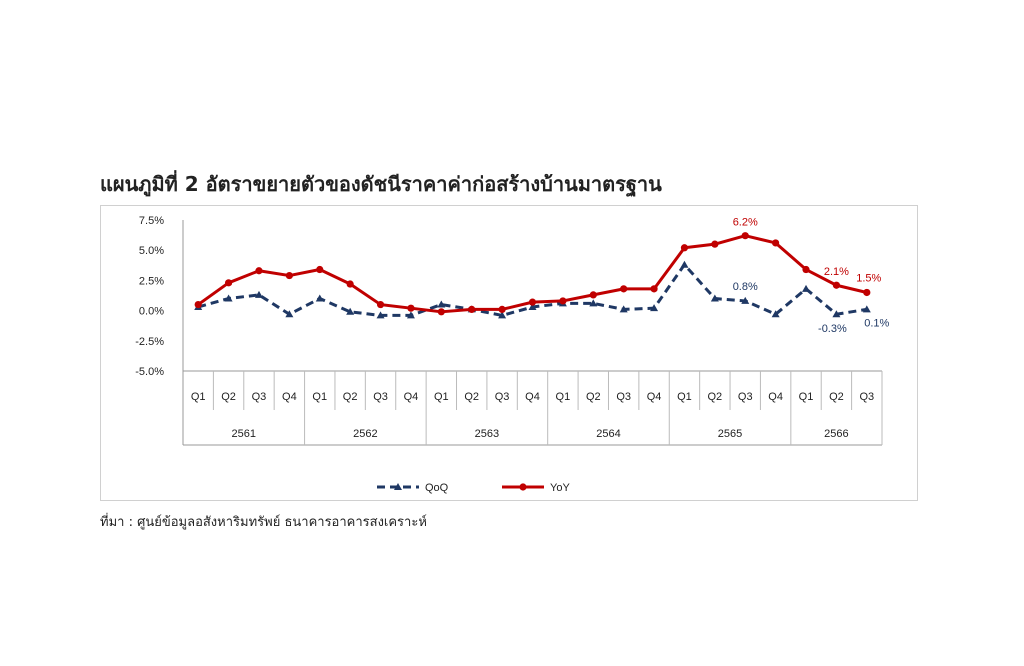 Image resolution: width=1024 pixels, height=666 pixels. What do you see at coordinates (608, 434) in the screenshot?
I see `year-label: 2564` at bounding box center [608, 434].